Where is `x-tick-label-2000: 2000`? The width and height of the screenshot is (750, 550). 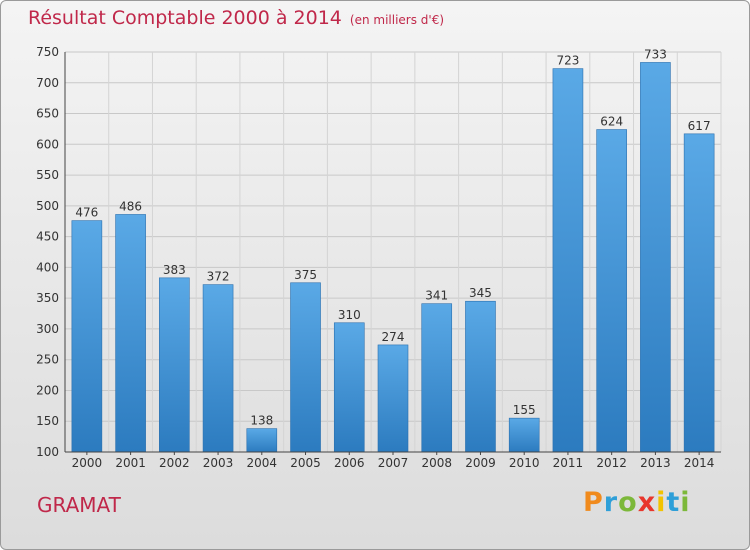
x-tick-label-2000: 2000 is located at coordinates (87, 463).